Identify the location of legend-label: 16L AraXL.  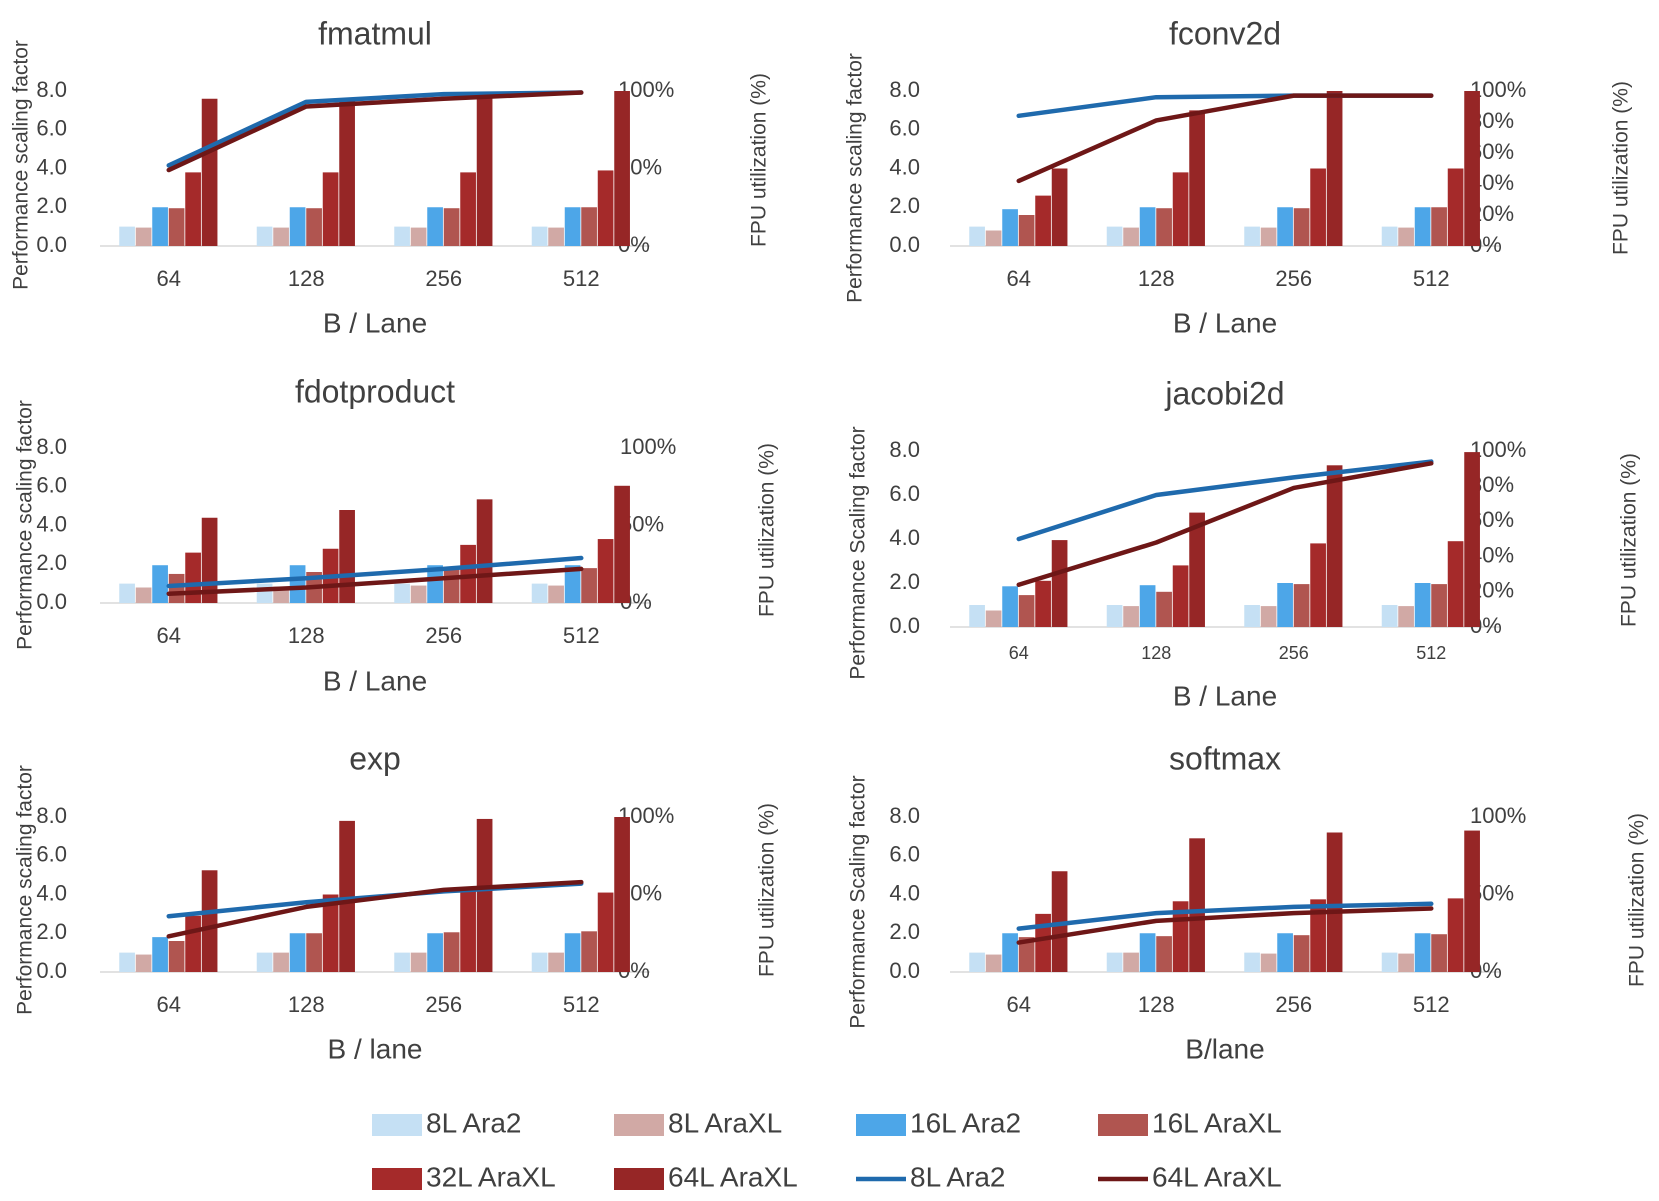
(1217, 1122).